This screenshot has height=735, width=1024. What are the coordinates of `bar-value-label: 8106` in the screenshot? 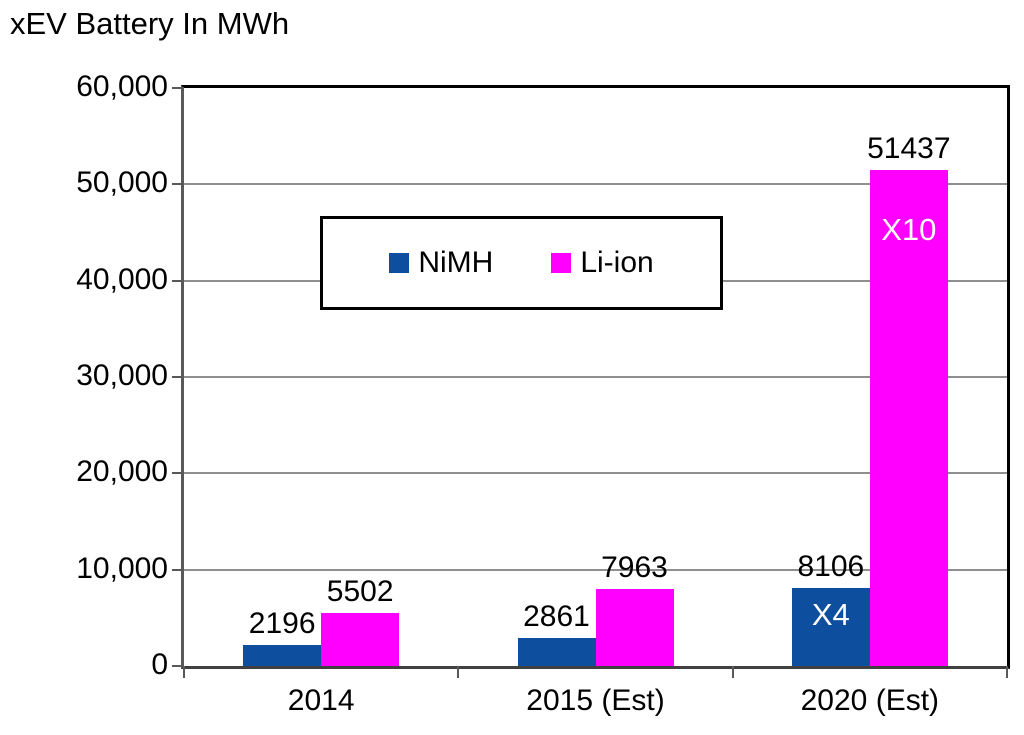 It's located at (831, 566).